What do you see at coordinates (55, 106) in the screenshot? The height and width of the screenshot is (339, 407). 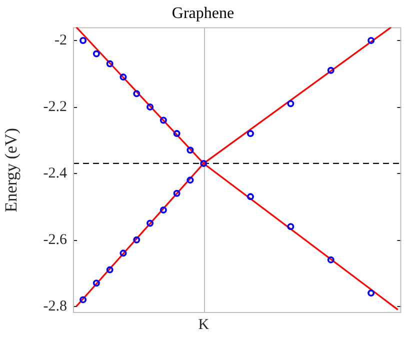 I see `y-tick-label: -2.2` at bounding box center [55, 106].